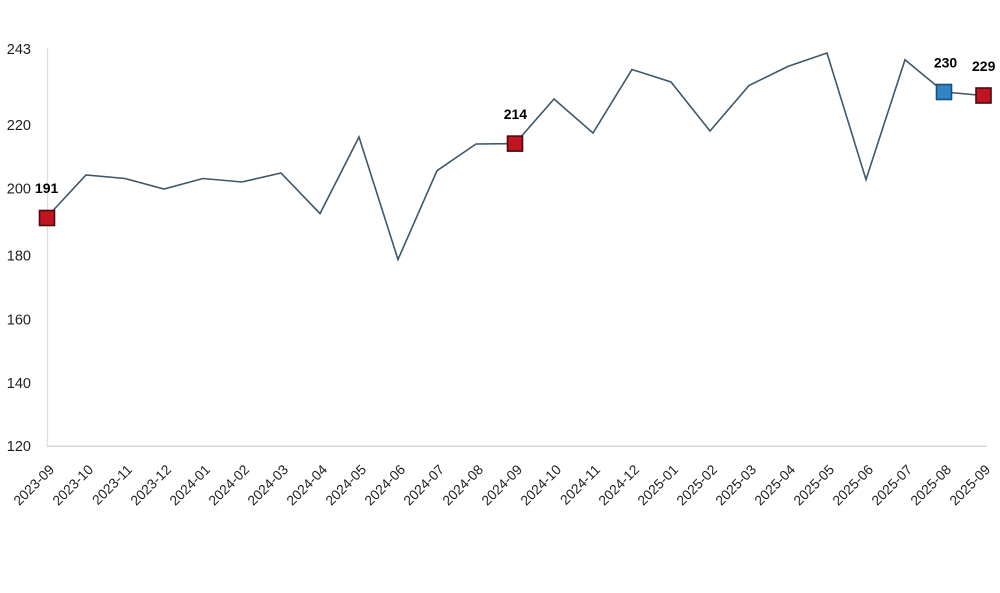 The height and width of the screenshot is (593, 1000). What do you see at coordinates (73, 485) in the screenshot?
I see `svg-text: 2023-10` at bounding box center [73, 485].